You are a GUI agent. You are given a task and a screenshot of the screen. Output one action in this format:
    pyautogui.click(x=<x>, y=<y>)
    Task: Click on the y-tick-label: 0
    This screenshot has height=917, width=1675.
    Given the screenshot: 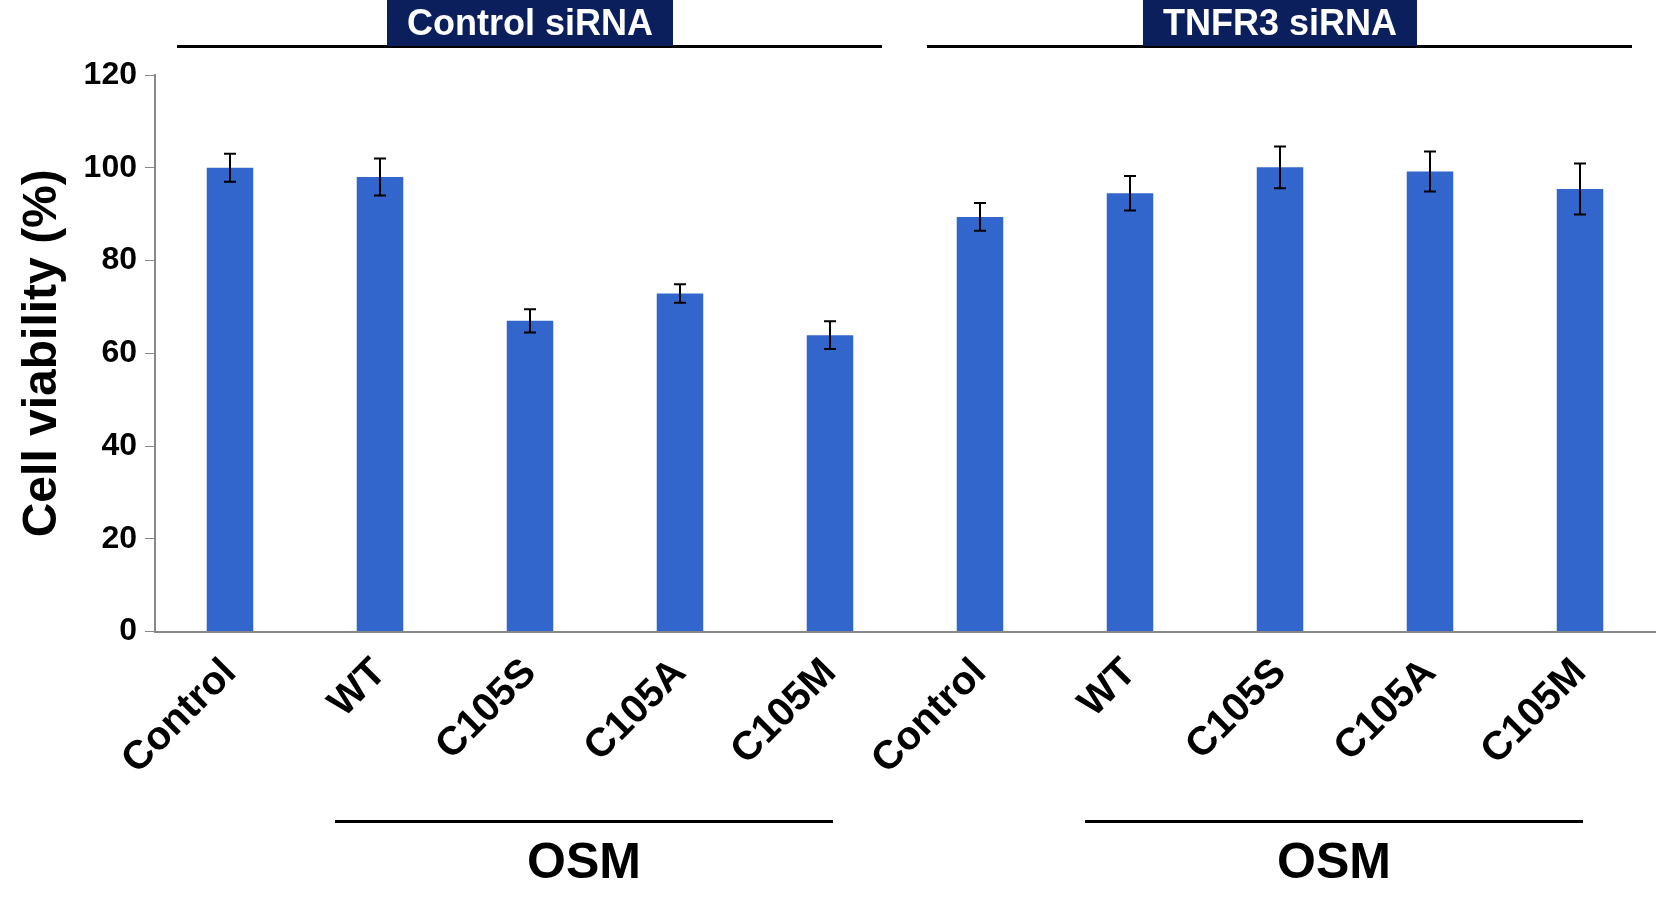 What is the action you would take?
    pyautogui.click(x=128, y=629)
    